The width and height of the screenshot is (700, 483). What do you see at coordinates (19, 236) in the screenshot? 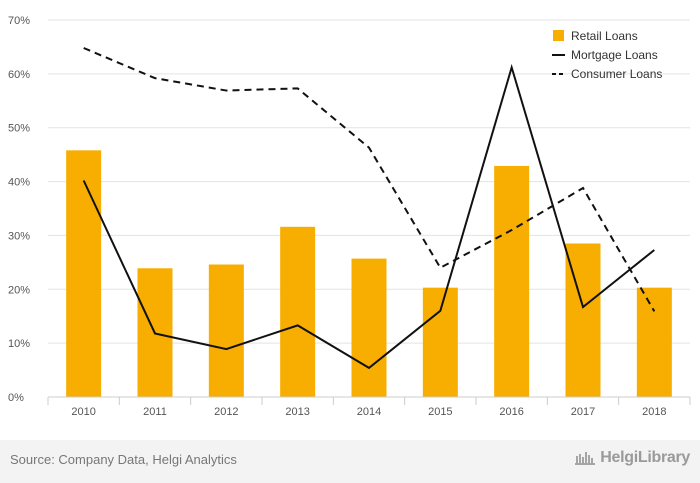
I see `y-tick-label: 30%` at bounding box center [19, 236].